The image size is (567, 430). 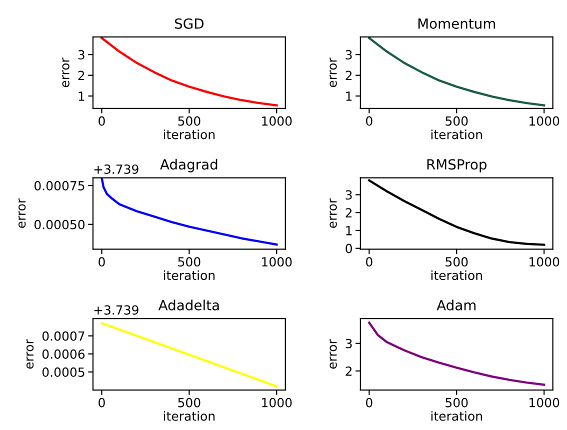 I want to click on chart-title: Adagrad, so click(x=189, y=165).